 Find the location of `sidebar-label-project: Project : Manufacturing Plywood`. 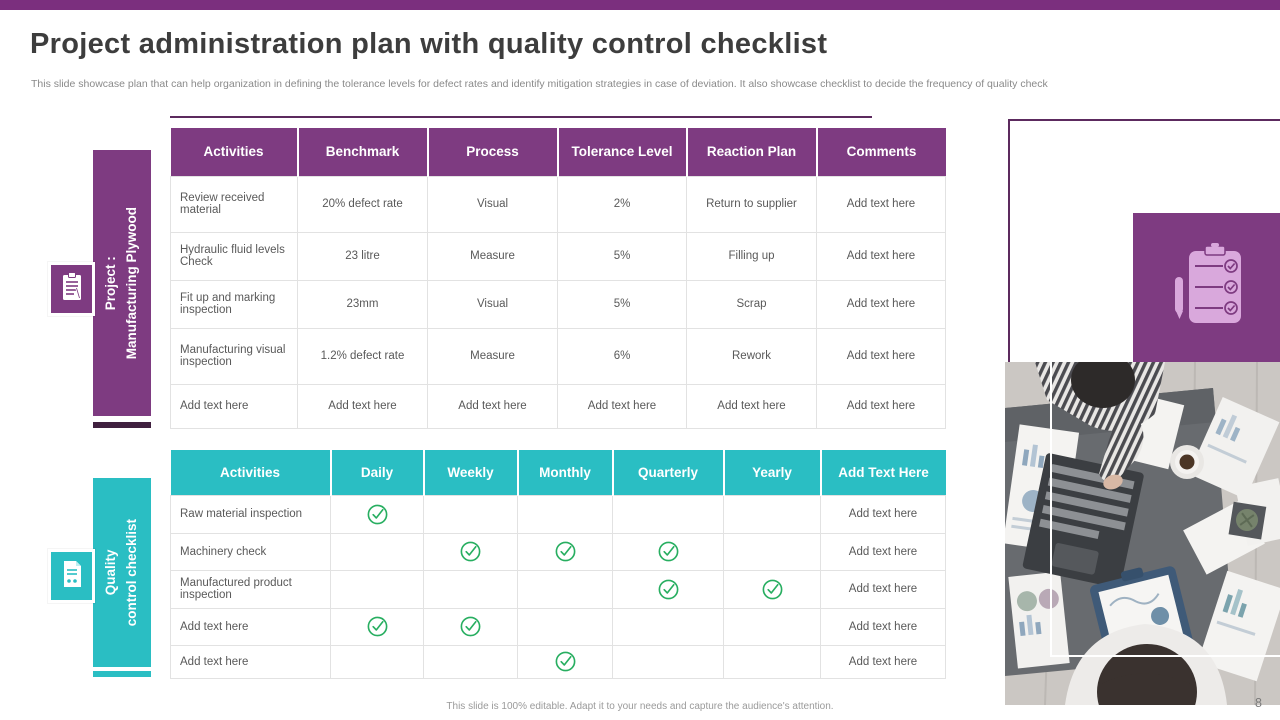

sidebar-label-project: Project : Manufacturing Plywood is located at coordinates (122, 283).